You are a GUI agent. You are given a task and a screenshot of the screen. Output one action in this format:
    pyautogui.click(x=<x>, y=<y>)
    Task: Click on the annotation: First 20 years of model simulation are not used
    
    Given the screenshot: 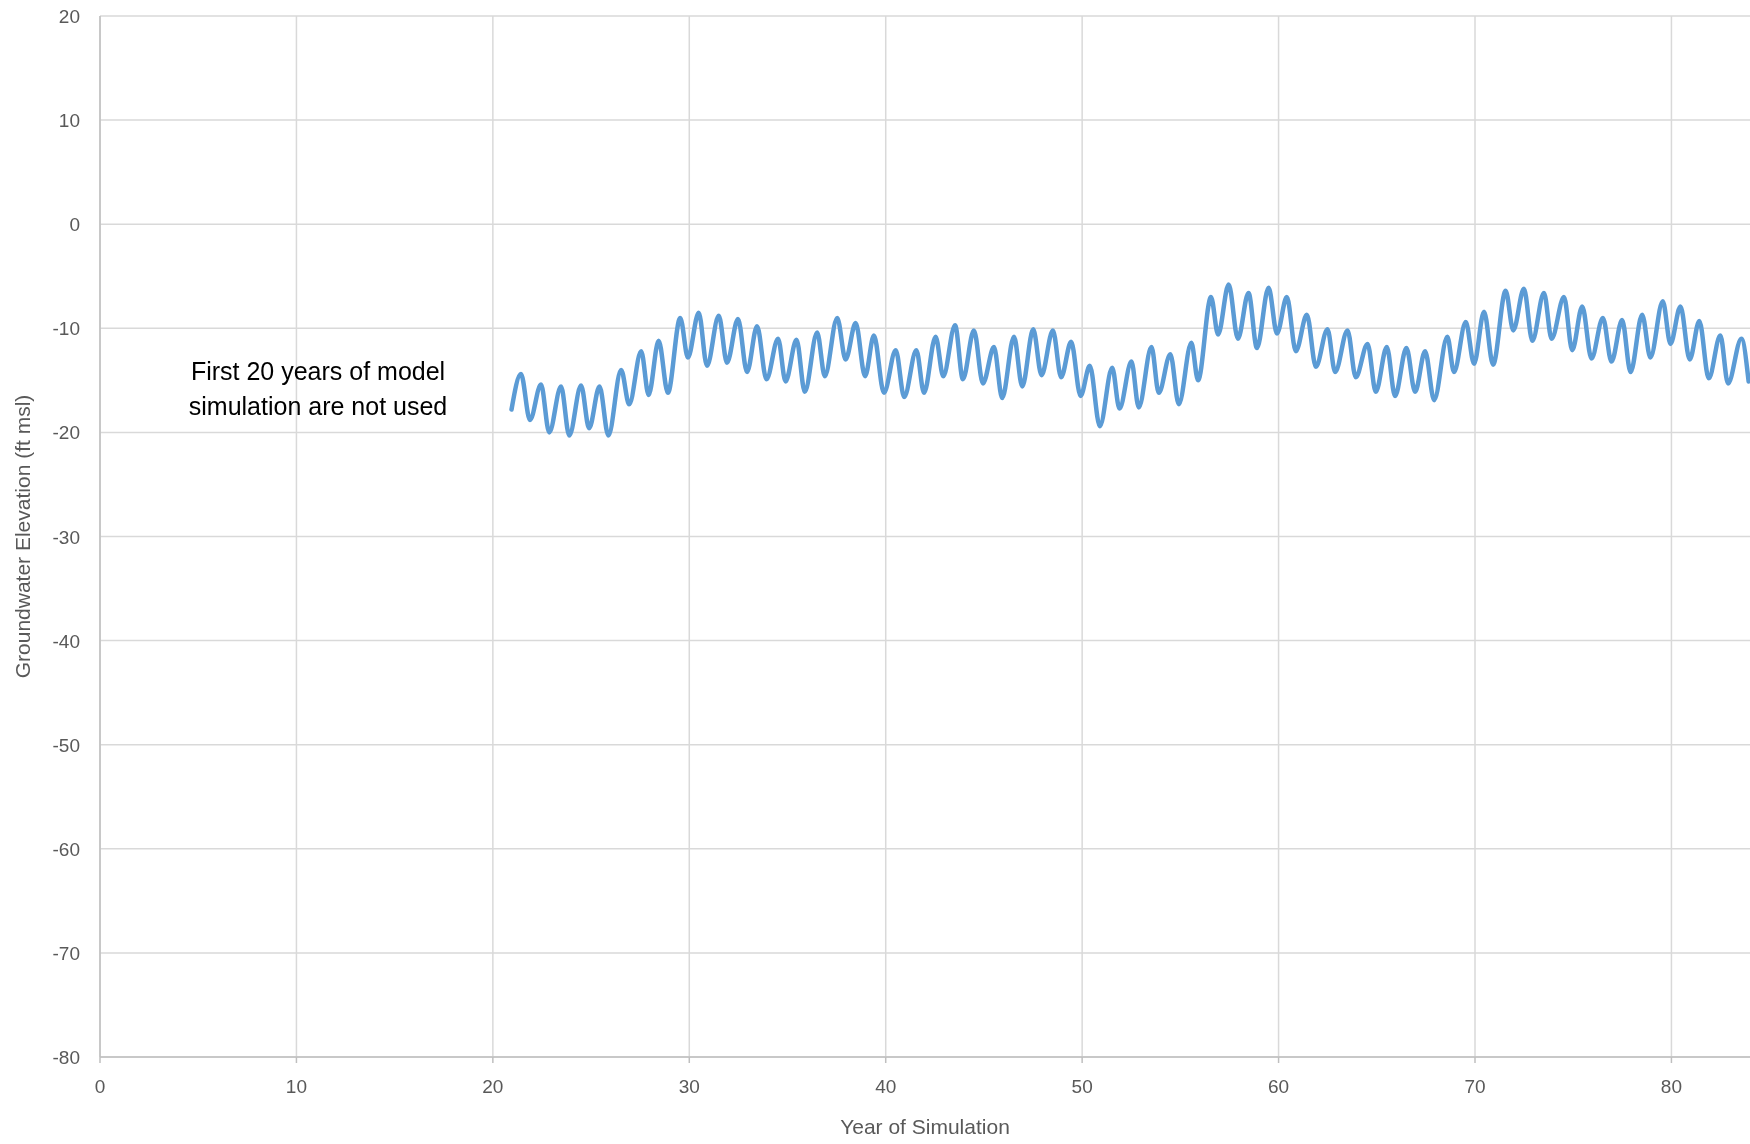 What is the action you would take?
    pyautogui.click(x=318, y=389)
    